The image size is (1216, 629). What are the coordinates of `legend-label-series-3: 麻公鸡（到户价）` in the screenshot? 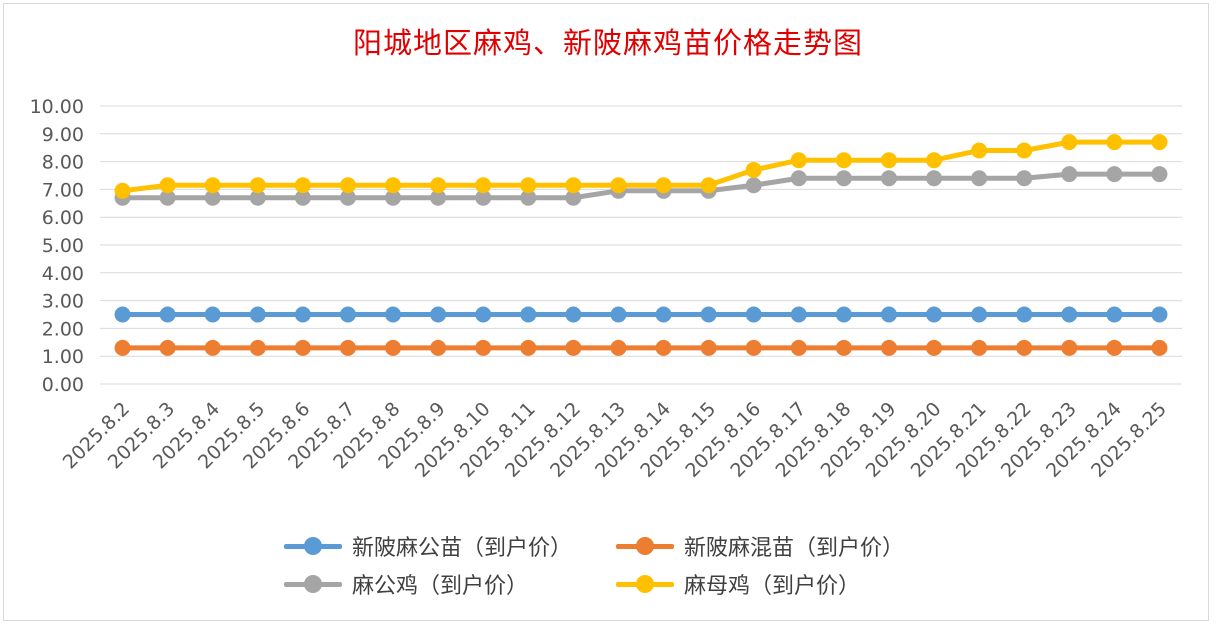 It's located at (440, 586).